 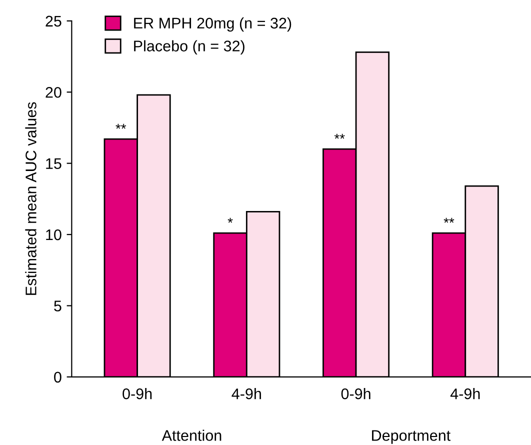 What do you see at coordinates (189, 47) in the screenshot?
I see `legend-label: Placebo (n = 32)` at bounding box center [189, 47].